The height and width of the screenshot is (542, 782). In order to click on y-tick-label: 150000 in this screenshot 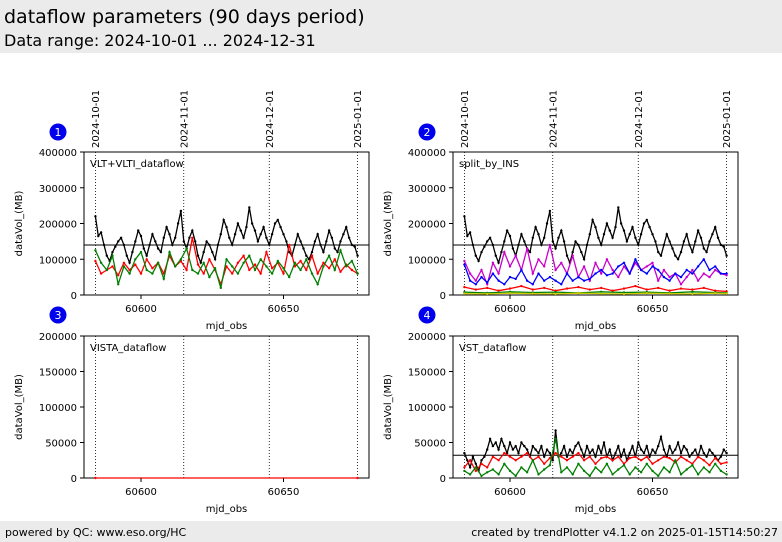, I will do `click(58, 373)`.